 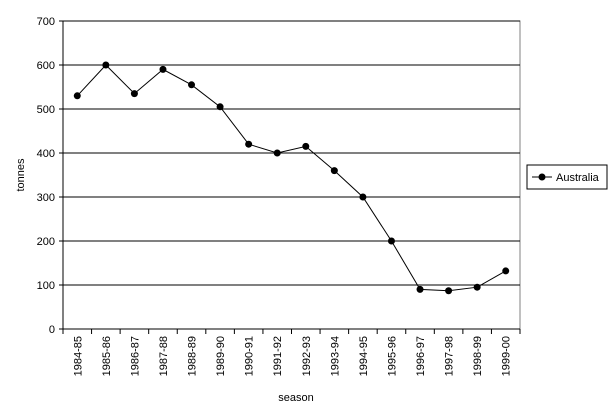 I want to click on x-tick-label: 1989-90, so click(x=221, y=356).